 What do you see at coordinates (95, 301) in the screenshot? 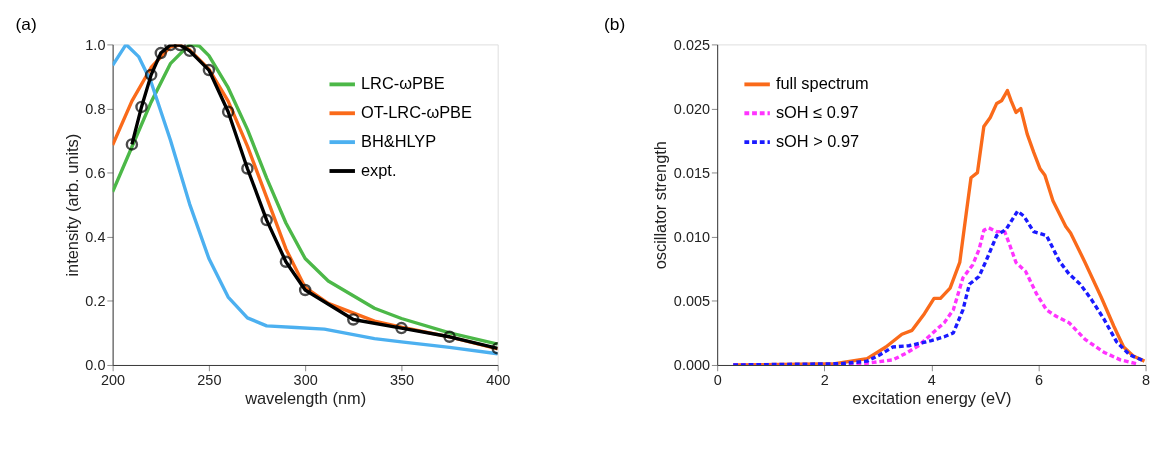
I see `y-tick-label: 0.2` at bounding box center [95, 301].